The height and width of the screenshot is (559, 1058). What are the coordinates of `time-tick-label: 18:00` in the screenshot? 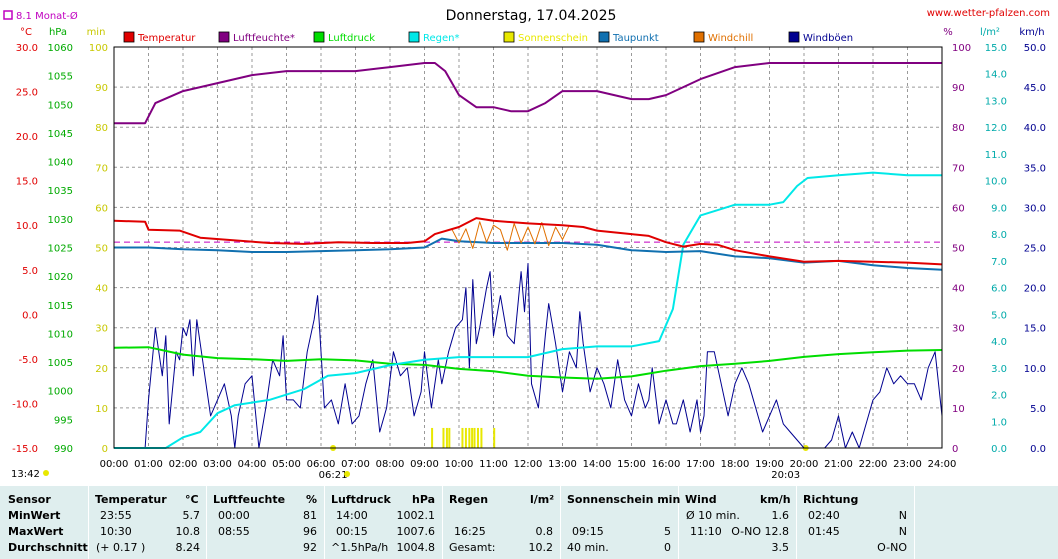 It's located at (735, 464).